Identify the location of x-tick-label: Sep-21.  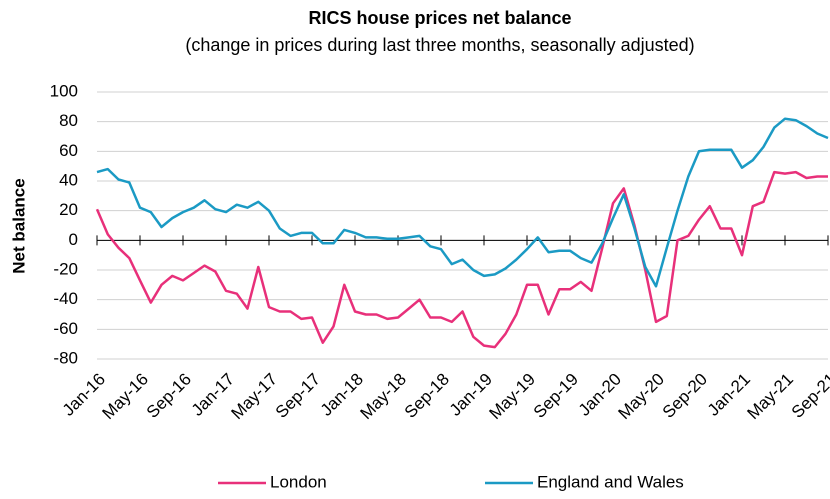
(809, 396).